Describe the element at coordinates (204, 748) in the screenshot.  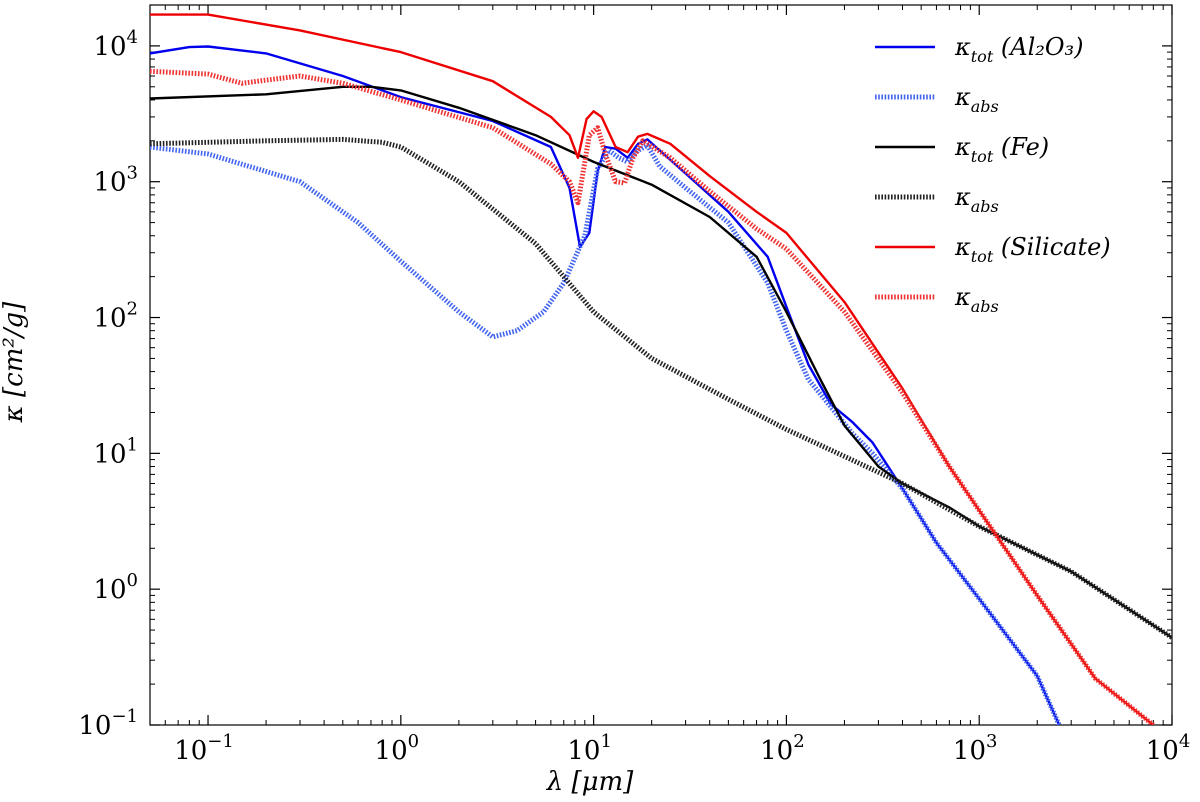
I see `x-tick-label: 10⁻¹` at that location.